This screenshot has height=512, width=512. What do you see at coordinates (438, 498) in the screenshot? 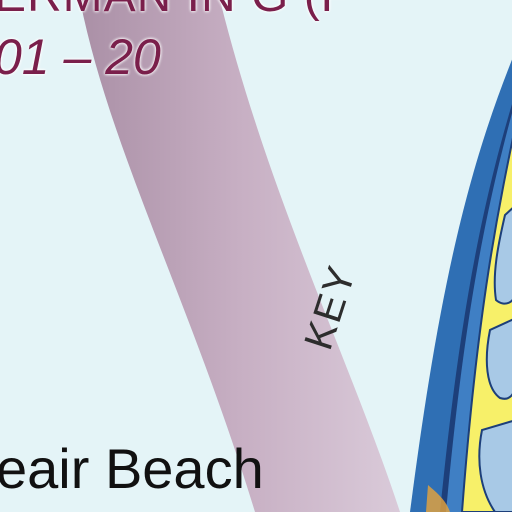
I see `shoal` at bounding box center [438, 498].